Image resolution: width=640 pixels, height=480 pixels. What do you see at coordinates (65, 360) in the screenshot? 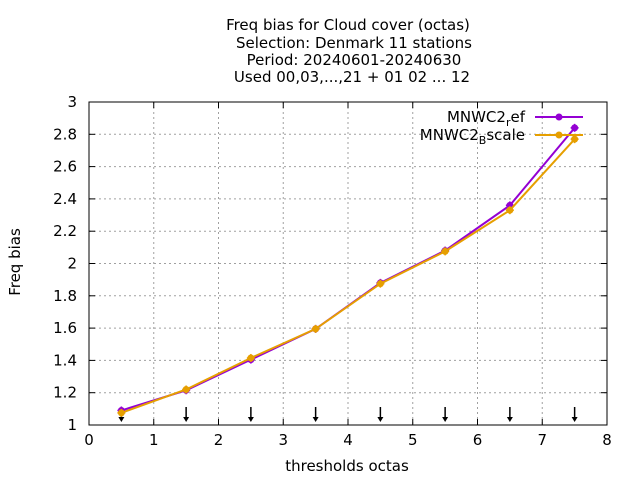
I see `y-tick-label: 1.4` at bounding box center [65, 360].